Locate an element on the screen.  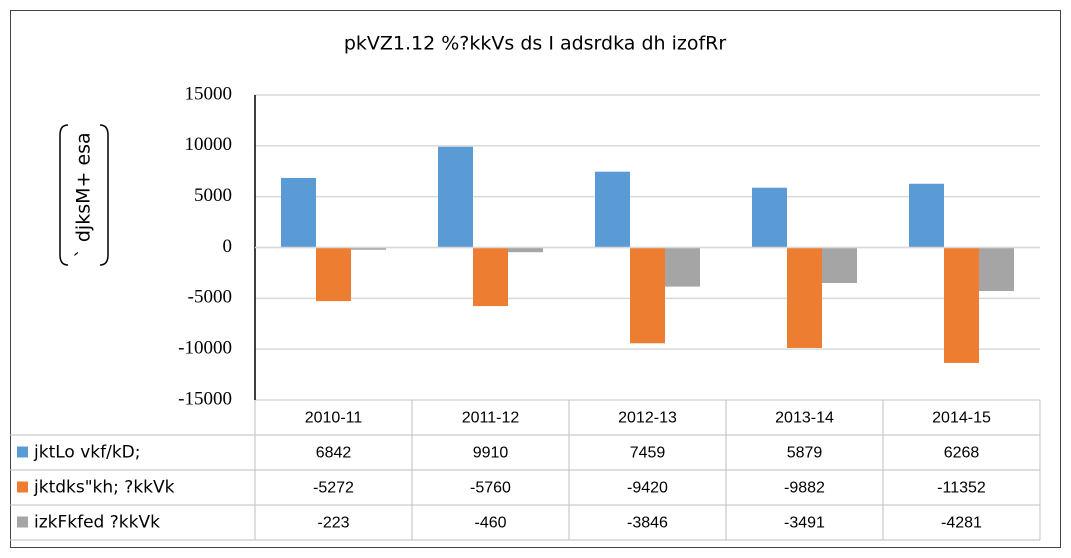
y-tick-label: 0 is located at coordinates (228, 246).